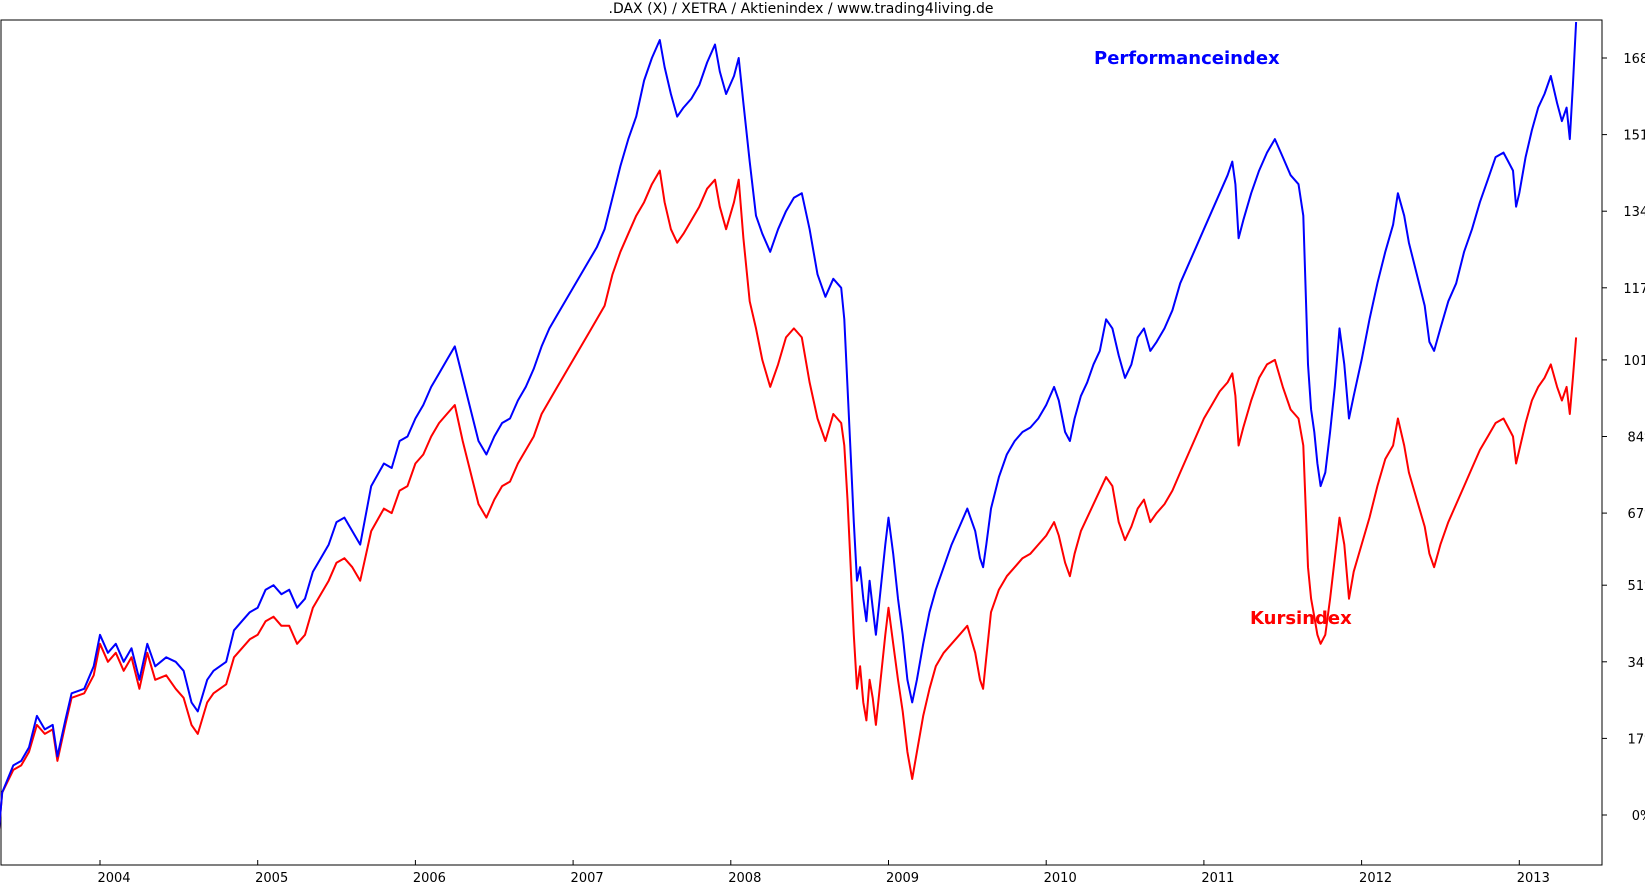 The width and height of the screenshot is (1645, 887). Describe the element at coordinates (587, 878) in the screenshot. I see `x-tick-label: 2007` at that location.